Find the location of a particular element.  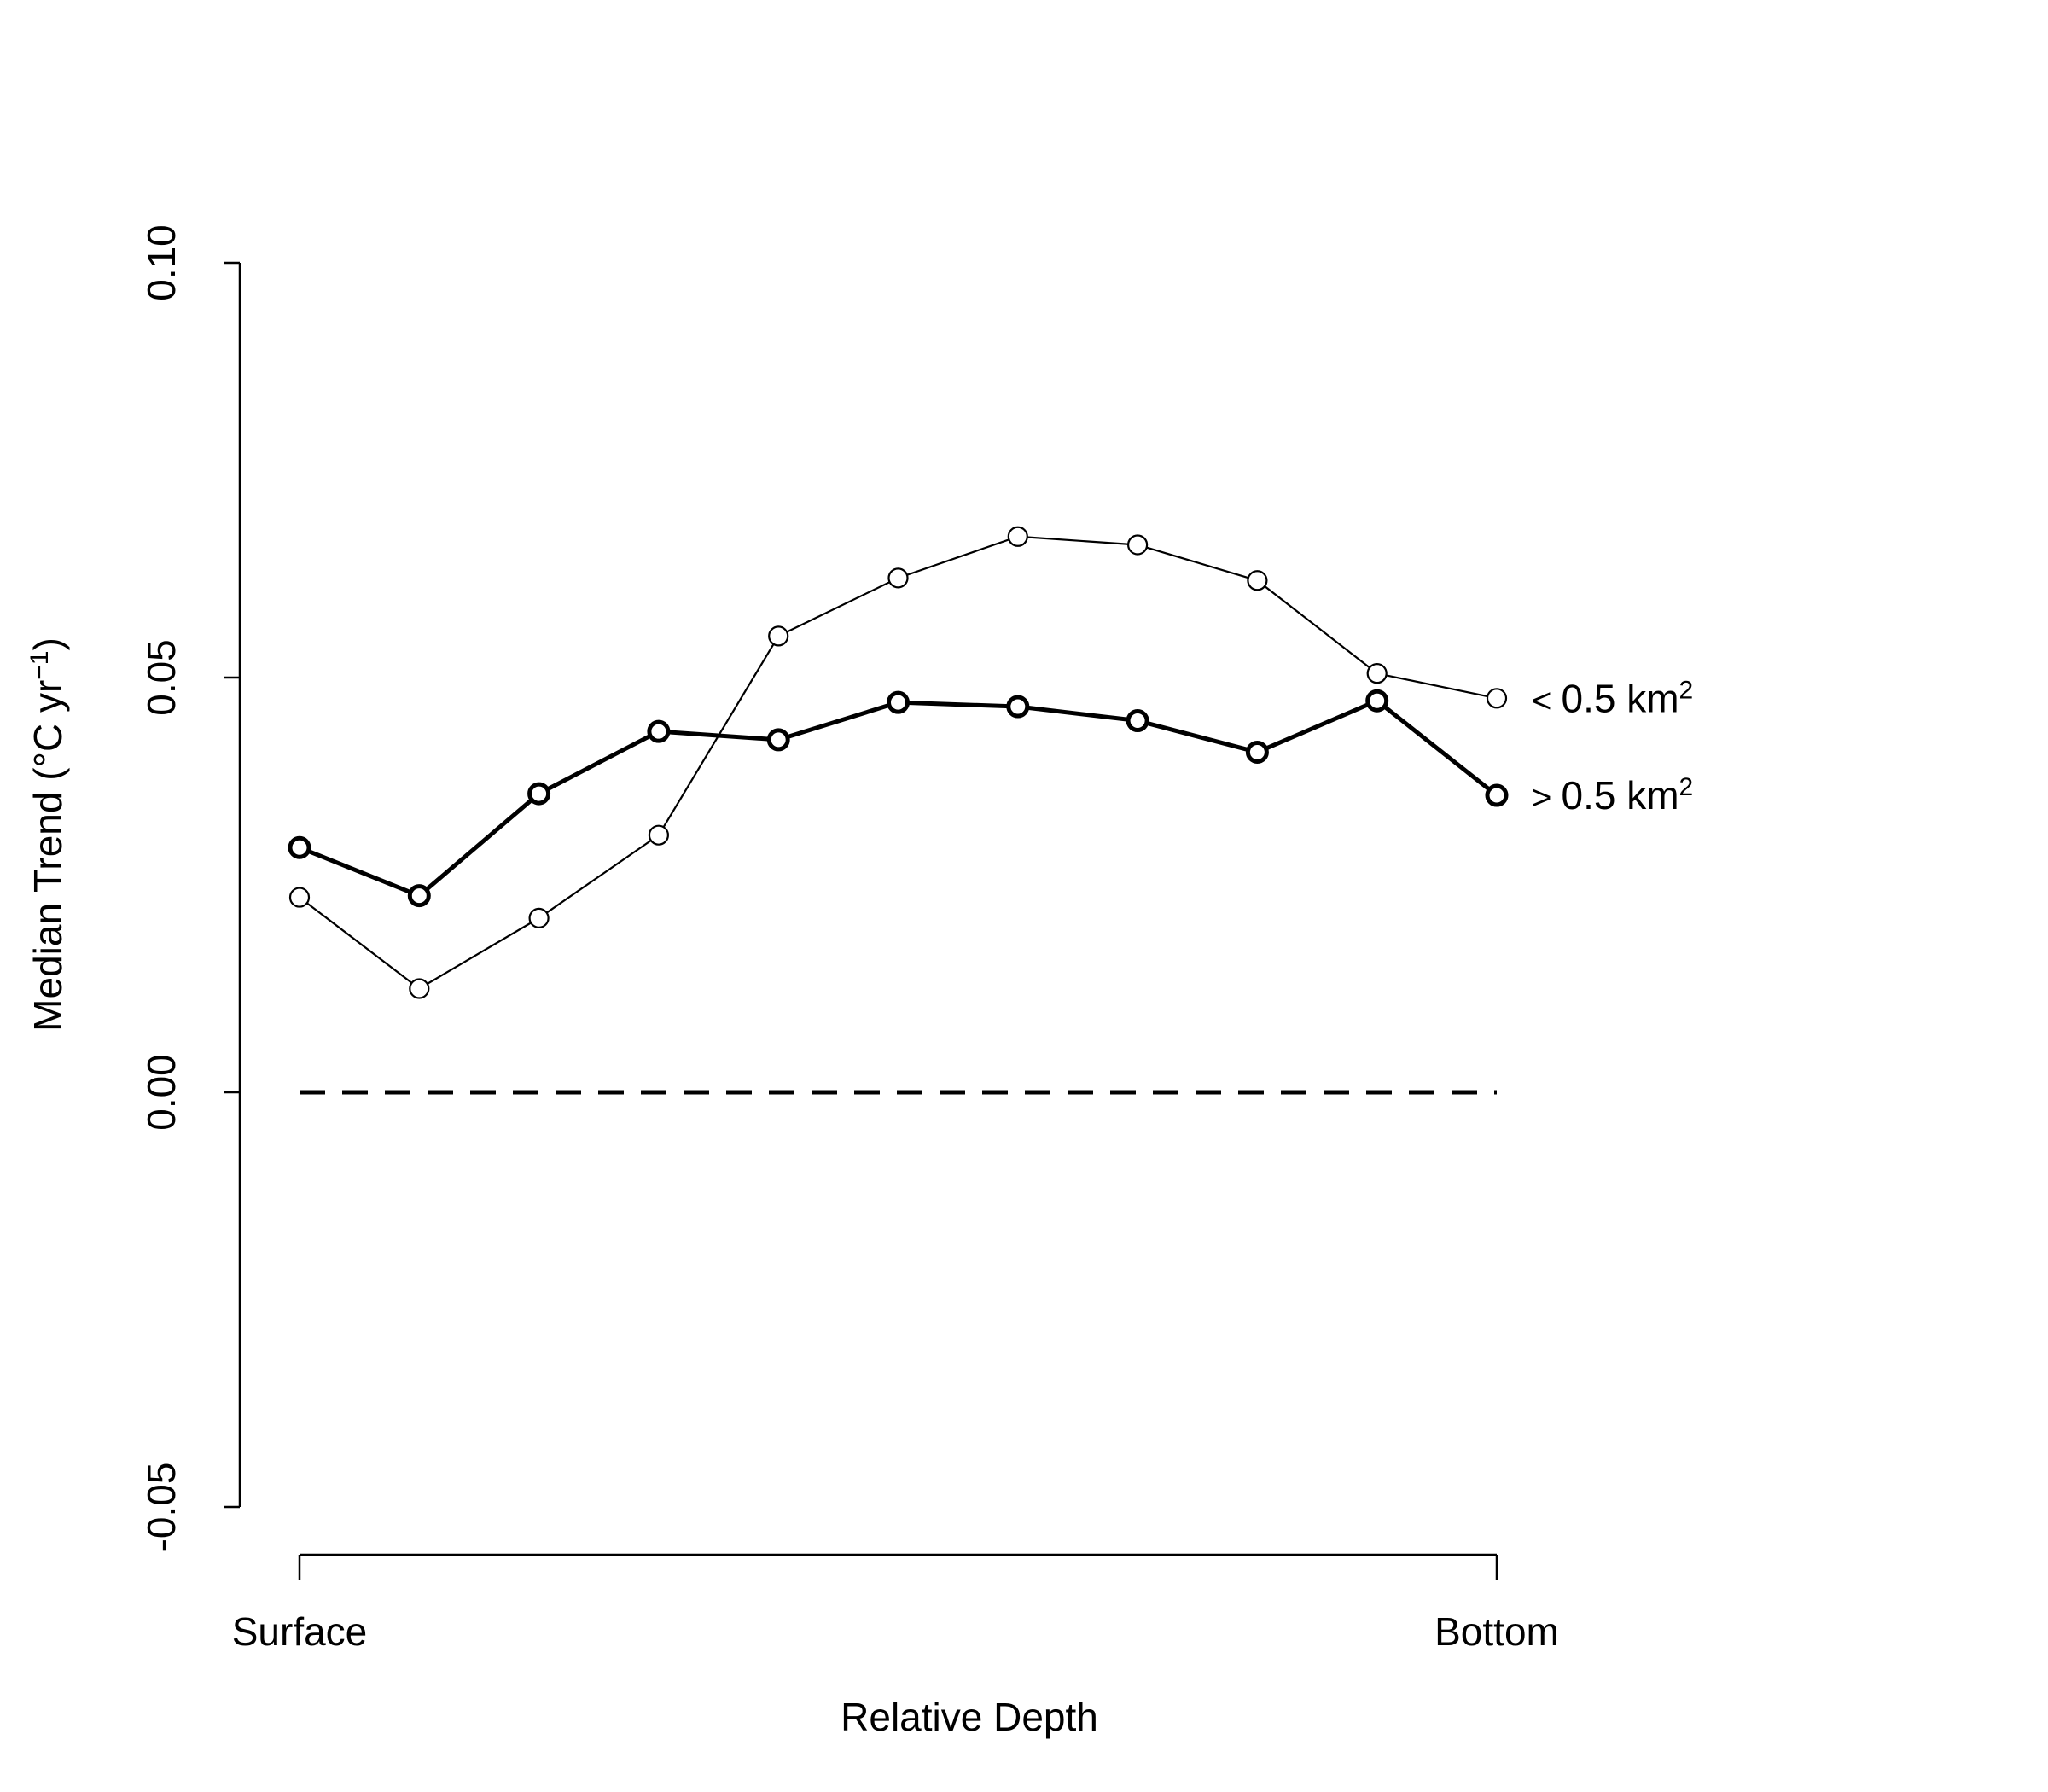

y-axis-title-main: Median Trend (°C yr is located at coordinates (48, 856).